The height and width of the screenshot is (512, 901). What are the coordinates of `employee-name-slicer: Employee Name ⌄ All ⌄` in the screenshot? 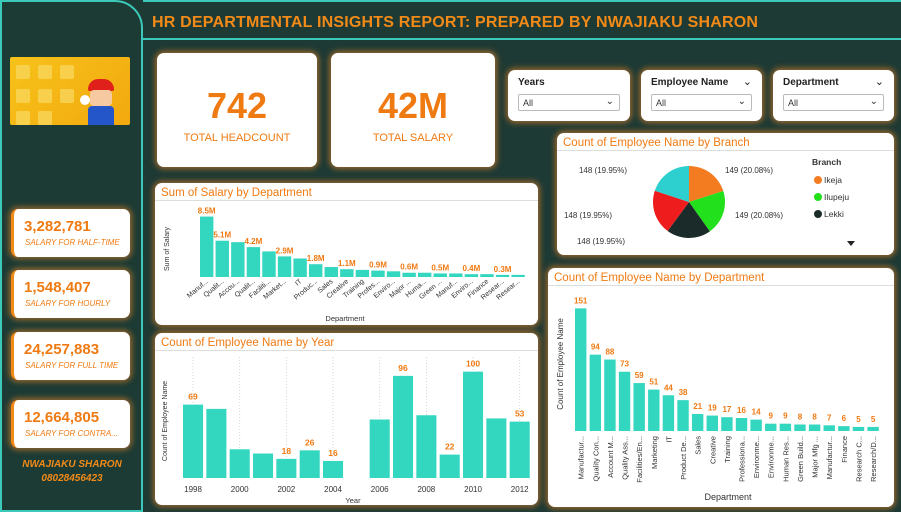 It's located at (701, 95).